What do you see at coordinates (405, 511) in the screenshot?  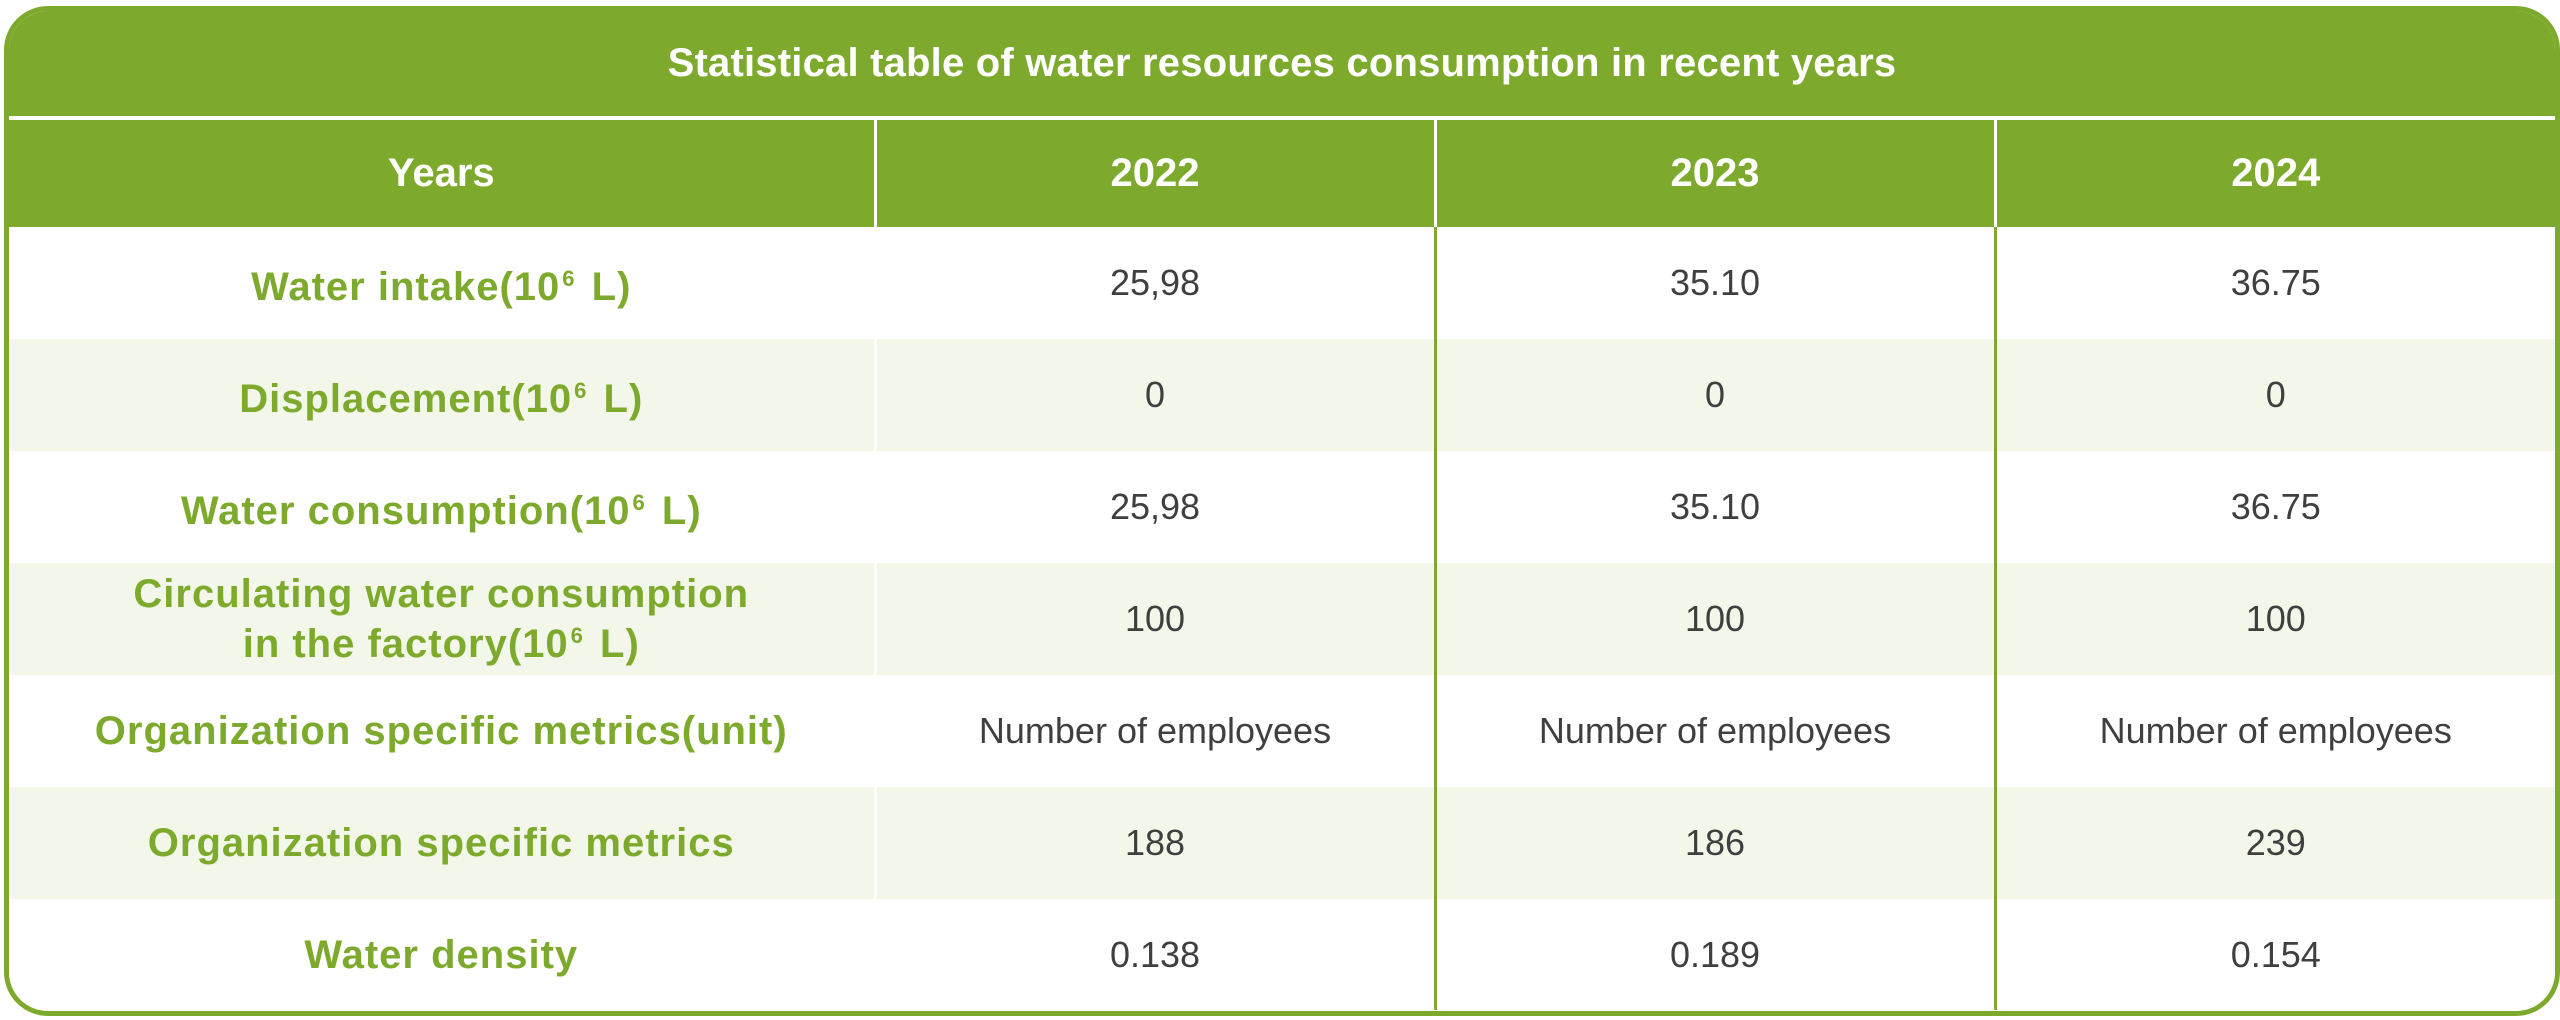 I see `label-text: Water consumption(10` at bounding box center [405, 511].